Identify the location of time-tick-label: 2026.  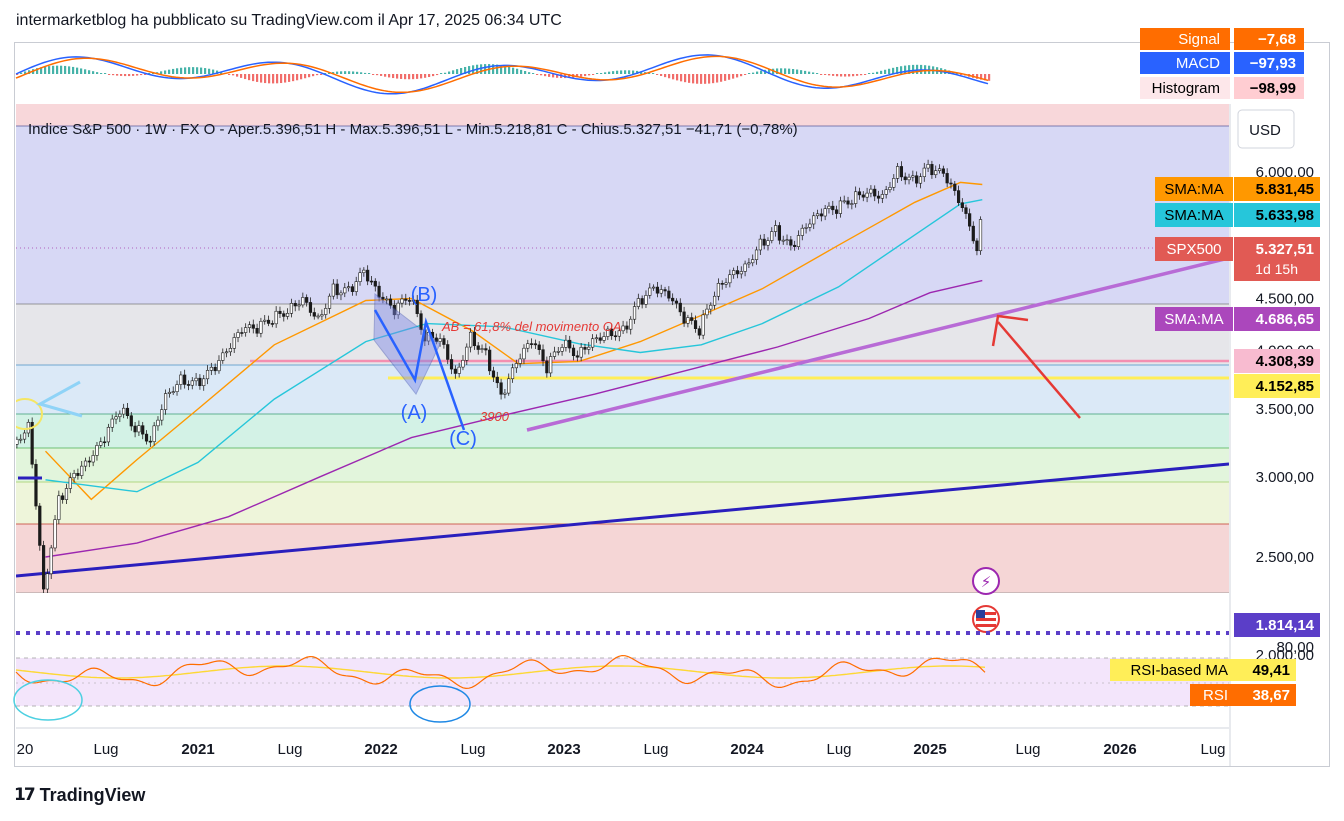
(1119, 749).